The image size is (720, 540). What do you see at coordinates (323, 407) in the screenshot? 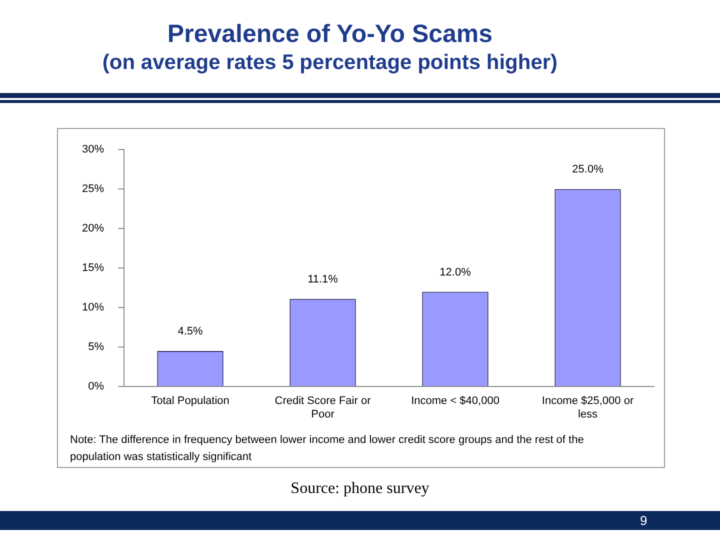
I see `x-tick-label: Credit Score Fair or Poor` at bounding box center [323, 407].